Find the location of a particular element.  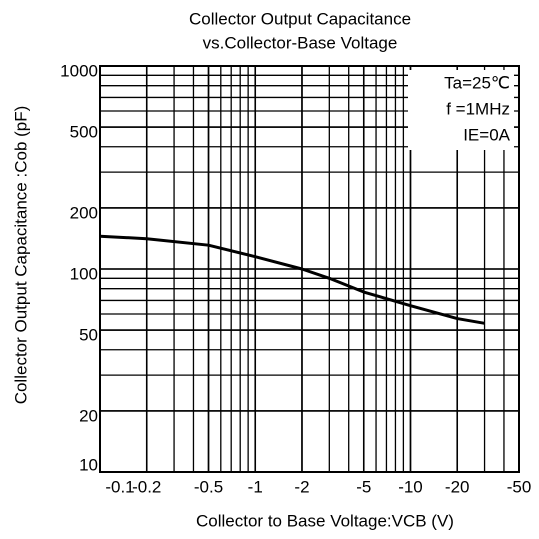

y-tick-label: 10 is located at coordinates (88, 464).